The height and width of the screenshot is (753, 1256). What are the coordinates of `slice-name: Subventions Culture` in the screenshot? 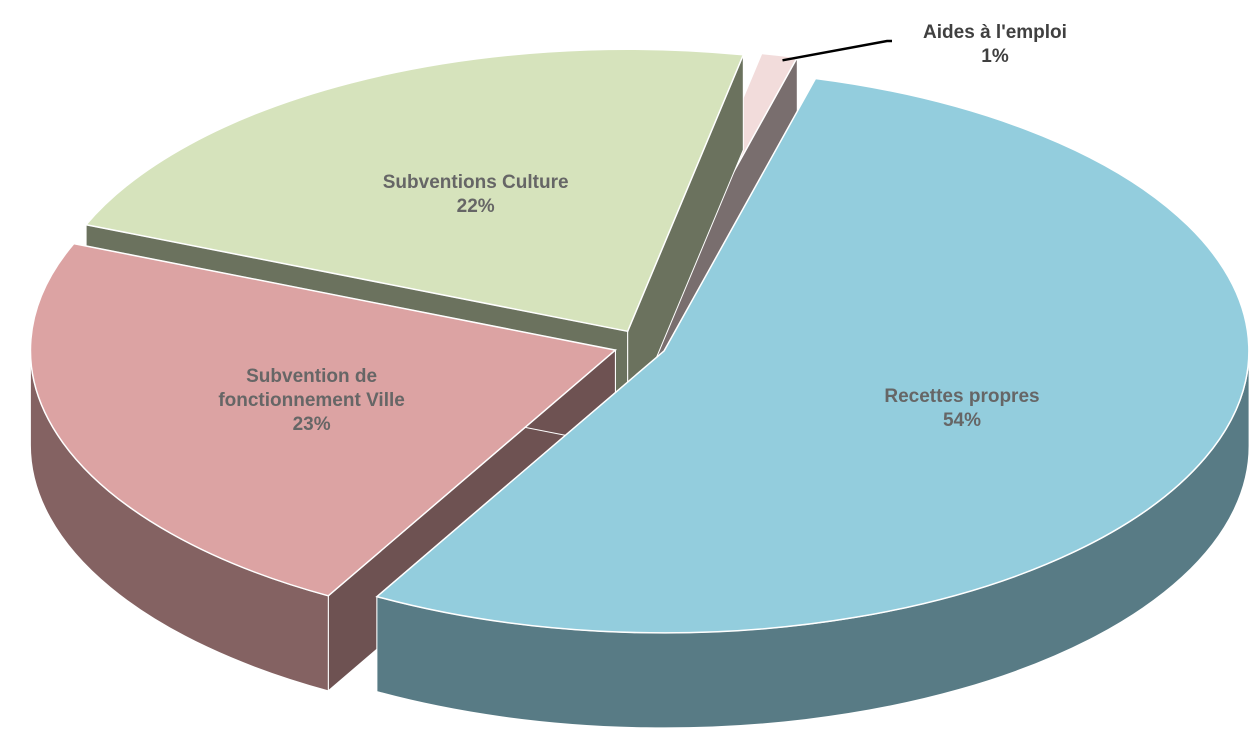 It's located at (475, 182).